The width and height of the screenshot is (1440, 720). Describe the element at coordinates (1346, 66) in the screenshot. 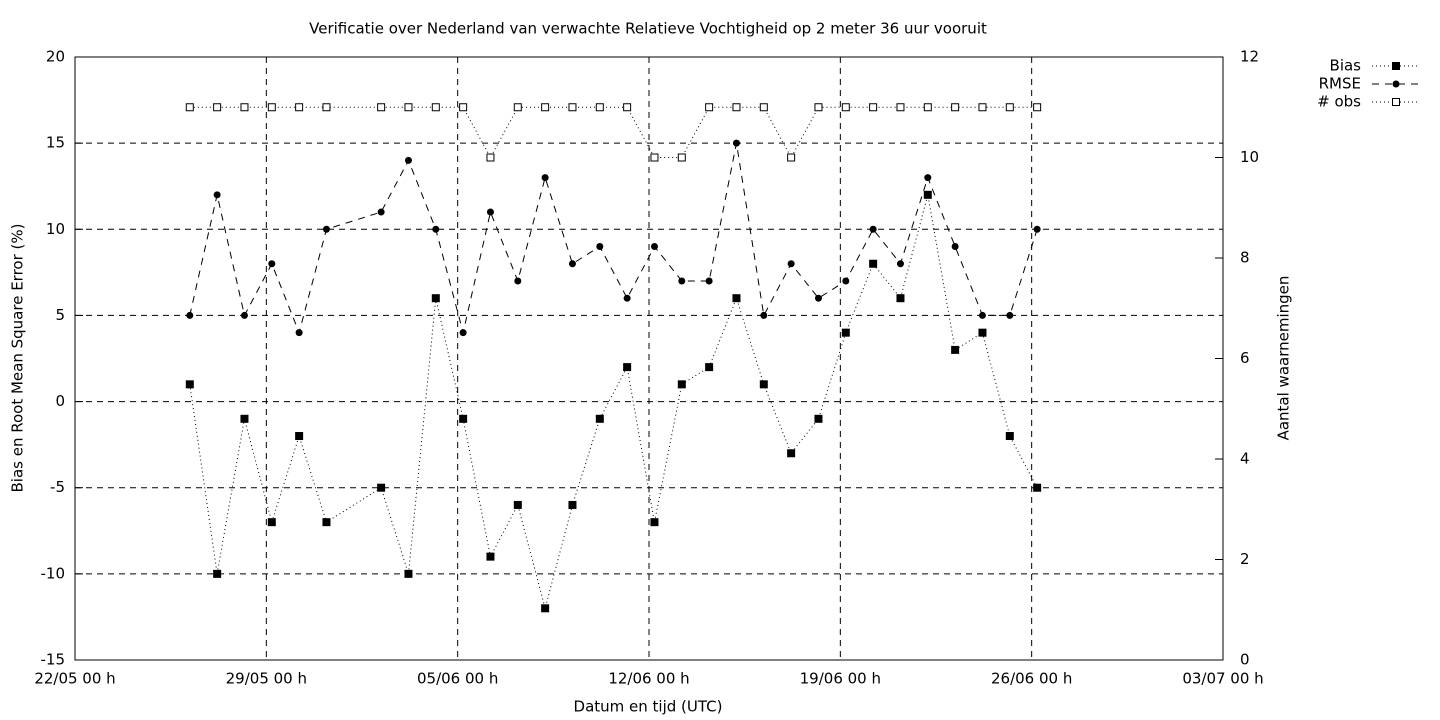

I see `legend-label: Bias` at that location.